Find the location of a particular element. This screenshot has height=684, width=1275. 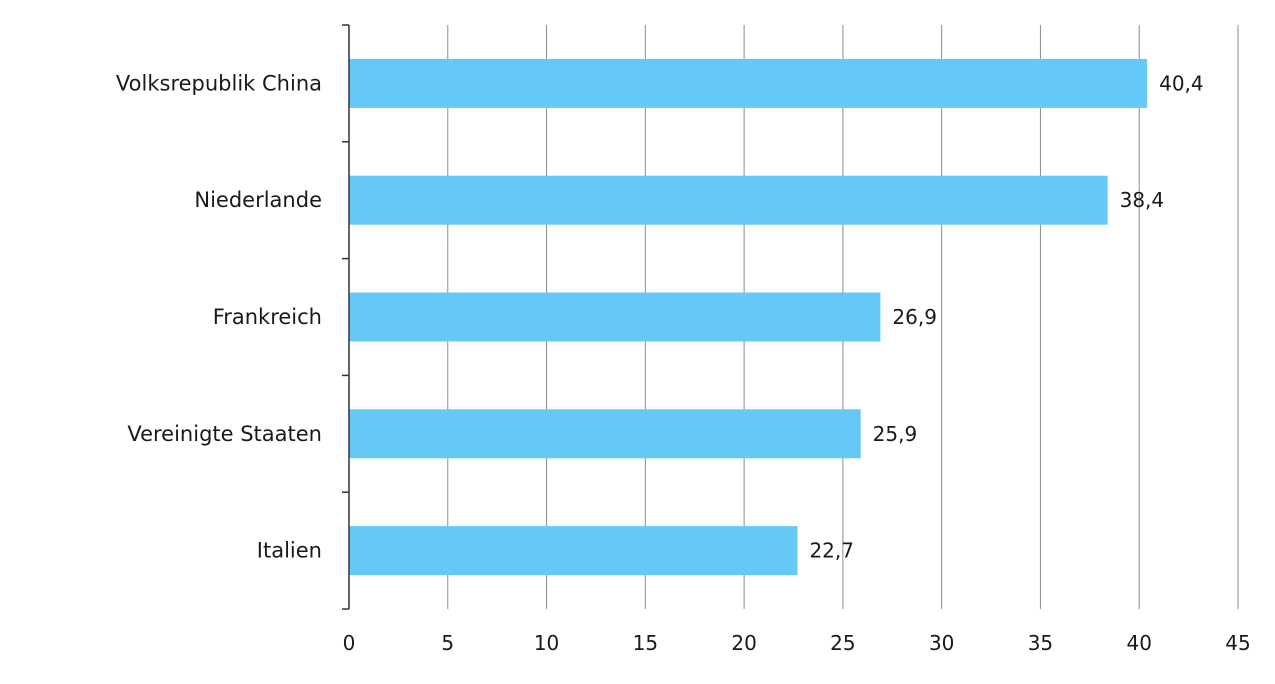

category-label-1: Niederlande is located at coordinates (258, 200).